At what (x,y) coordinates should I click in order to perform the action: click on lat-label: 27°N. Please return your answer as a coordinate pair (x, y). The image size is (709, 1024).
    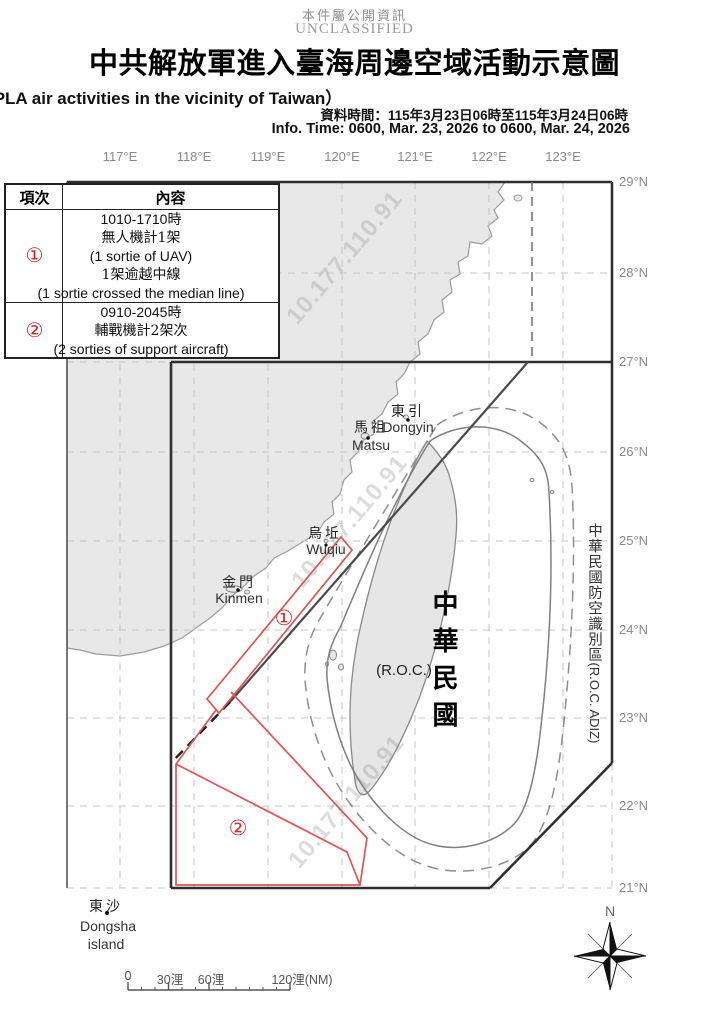
    Looking at the image, I should click on (634, 361).